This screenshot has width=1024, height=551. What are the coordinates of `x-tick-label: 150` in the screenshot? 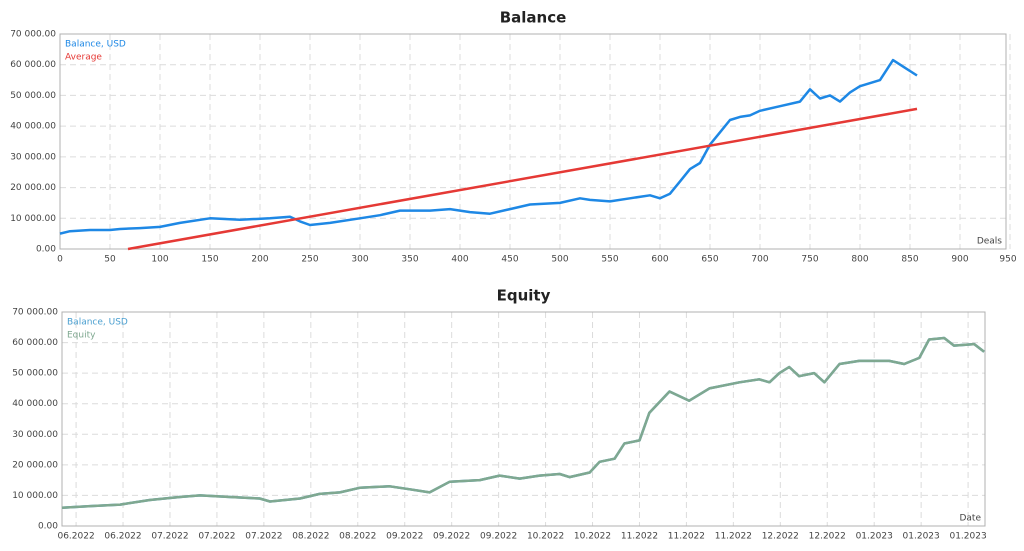 It's located at (209, 260).